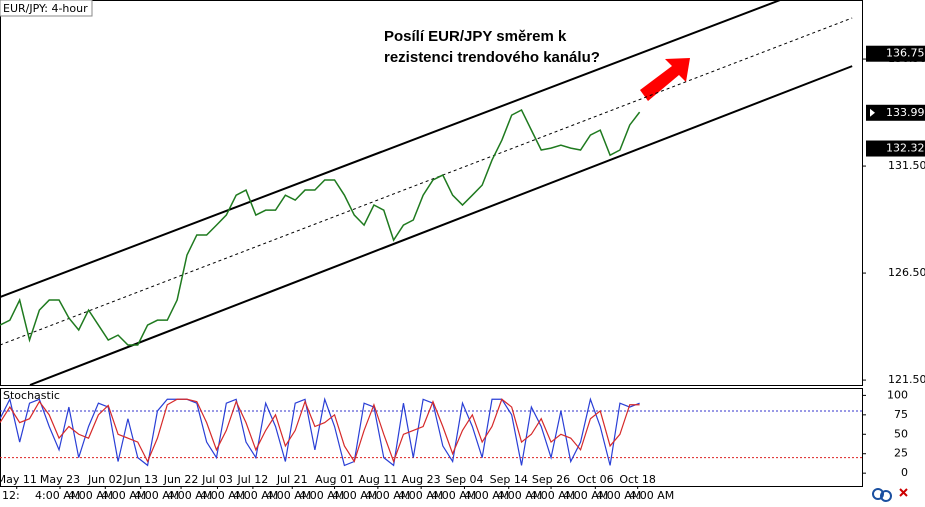  Describe the element at coordinates (905, 53) in the screenshot. I see `price-label: 136.75` at that location.